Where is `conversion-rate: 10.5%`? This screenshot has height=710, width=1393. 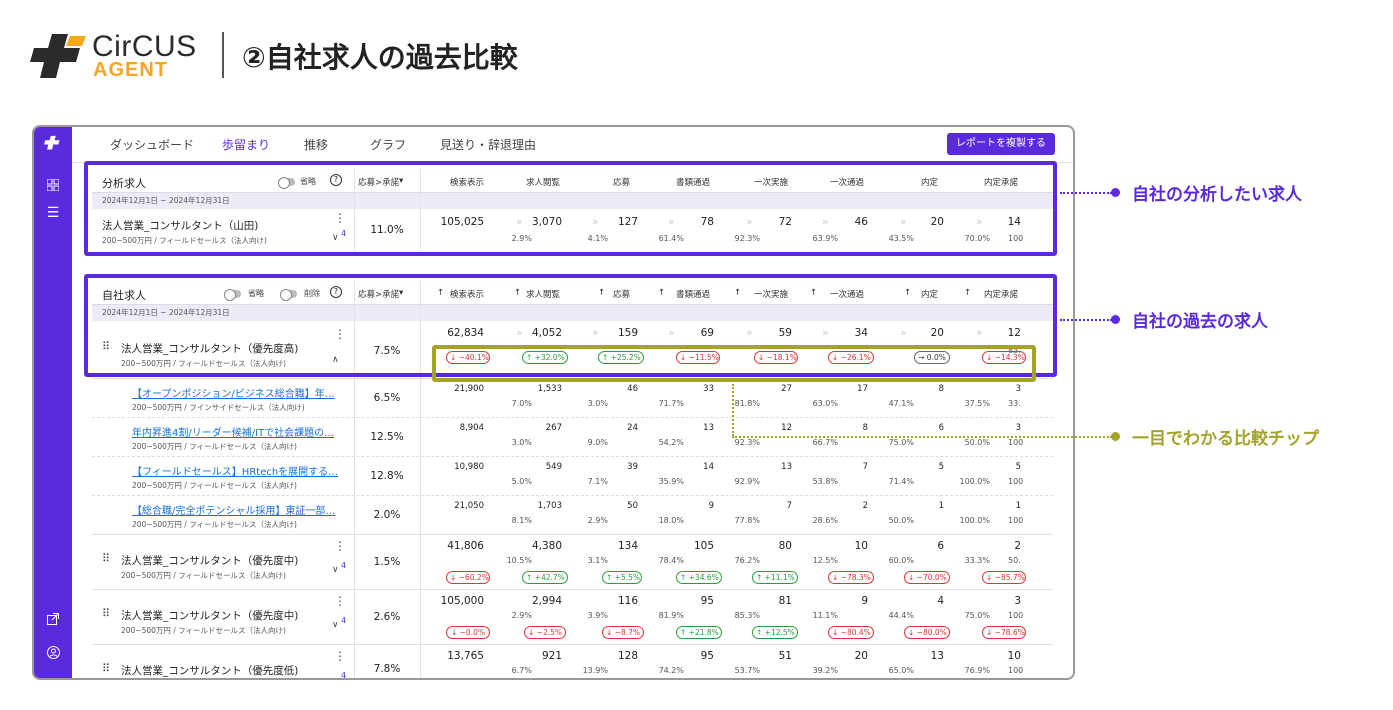 conversion-rate: 10.5% is located at coordinates (519, 560).